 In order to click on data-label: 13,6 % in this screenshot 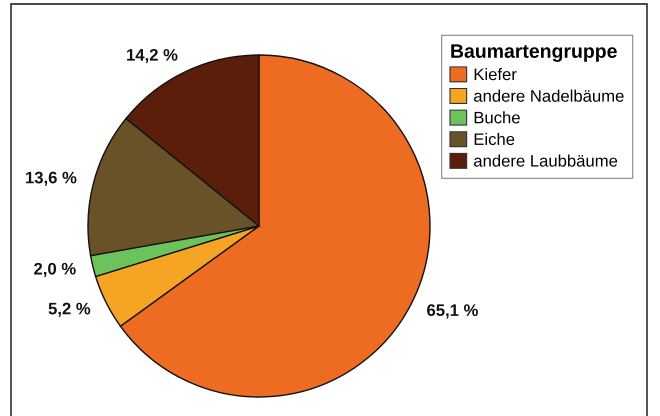, I will do `click(51, 179)`.